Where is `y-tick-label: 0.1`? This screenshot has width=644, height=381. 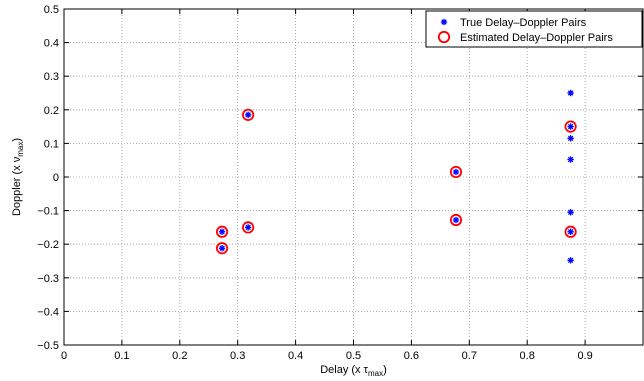
y-tick-label: 0.1 is located at coordinates (51, 144).